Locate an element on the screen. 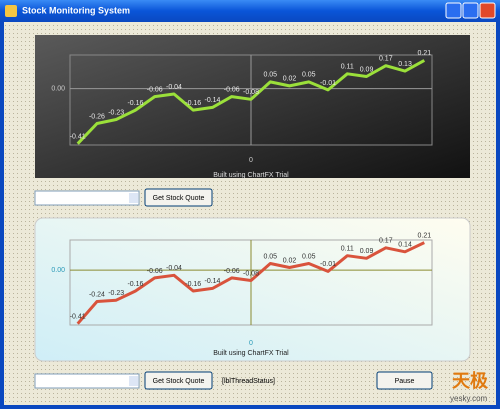  watermark-site: yesky.com is located at coordinates (469, 398).